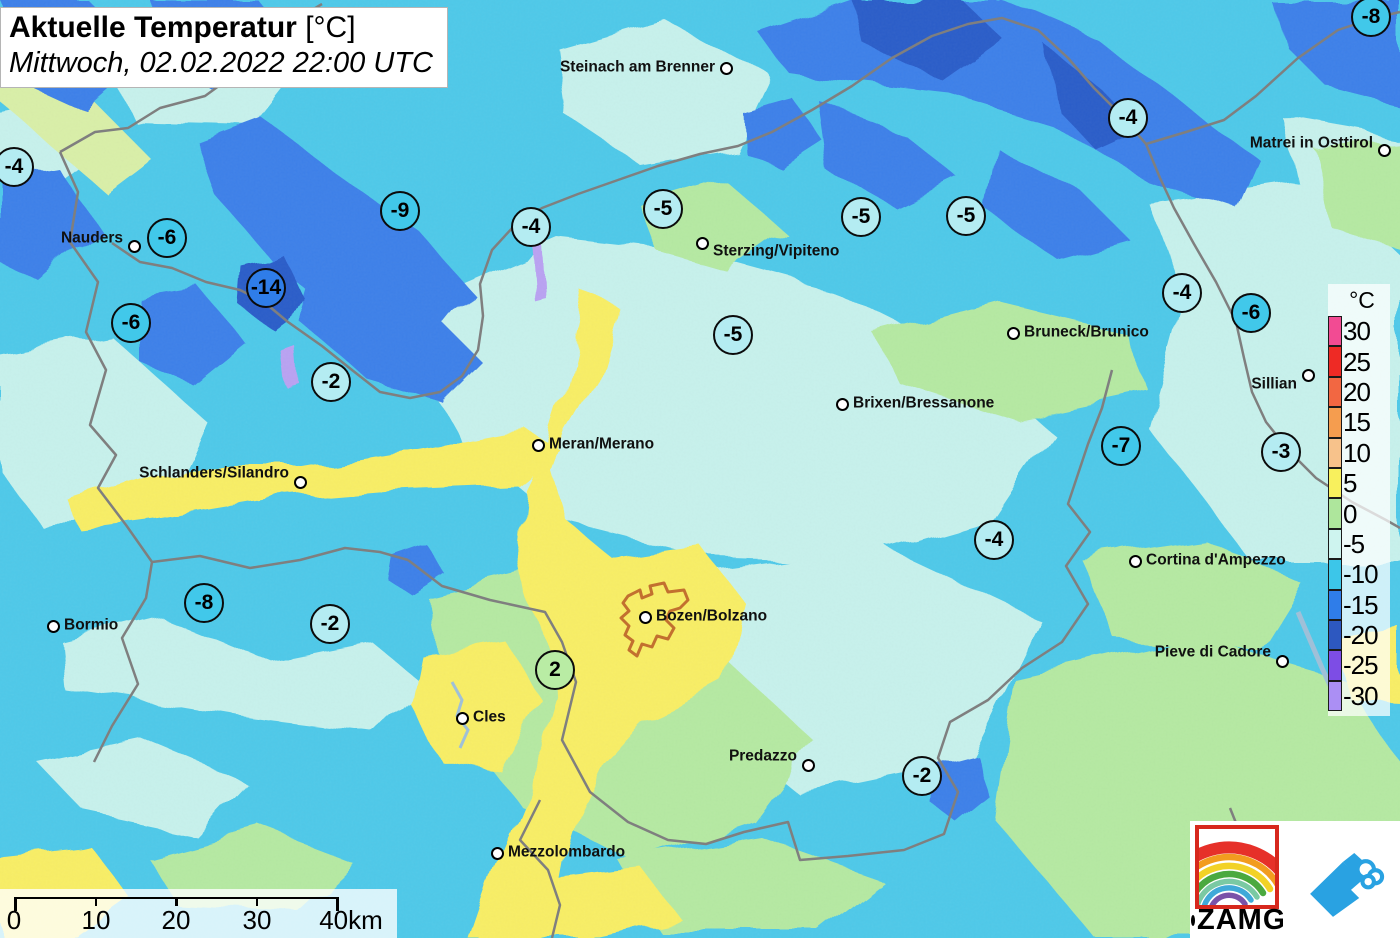 The image size is (1400, 938). What do you see at coordinates (1362, 300) in the screenshot?
I see `legend-title: °C` at bounding box center [1362, 300].